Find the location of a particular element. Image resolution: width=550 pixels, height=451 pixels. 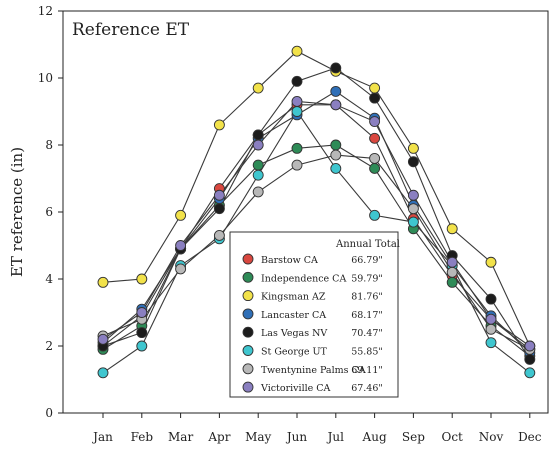

x-tick-label: Mar is located at coordinates (180, 437).